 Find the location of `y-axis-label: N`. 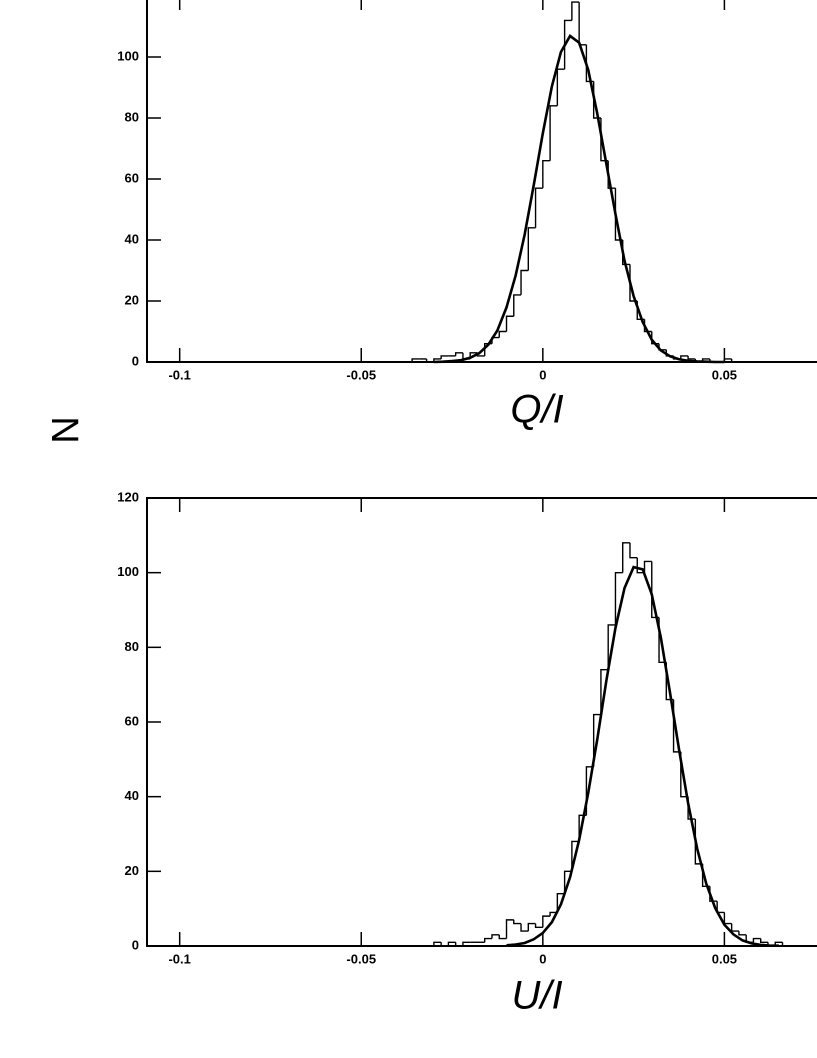

y-axis-label: N is located at coordinates (64, 429).